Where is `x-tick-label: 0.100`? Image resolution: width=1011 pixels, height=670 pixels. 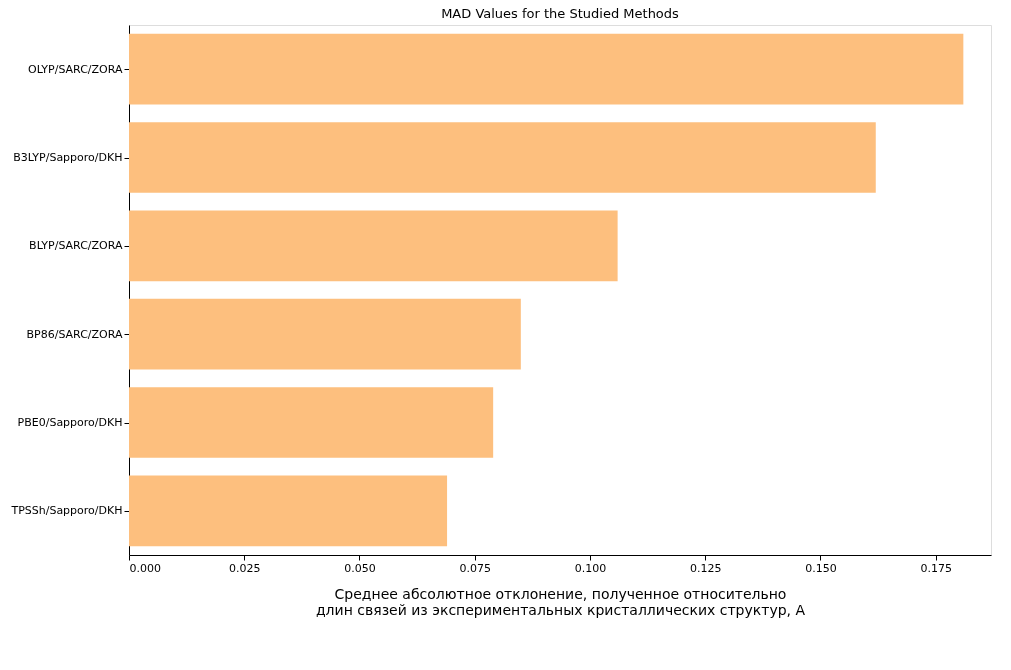 x-tick-label: 0.100 is located at coordinates (590, 568).